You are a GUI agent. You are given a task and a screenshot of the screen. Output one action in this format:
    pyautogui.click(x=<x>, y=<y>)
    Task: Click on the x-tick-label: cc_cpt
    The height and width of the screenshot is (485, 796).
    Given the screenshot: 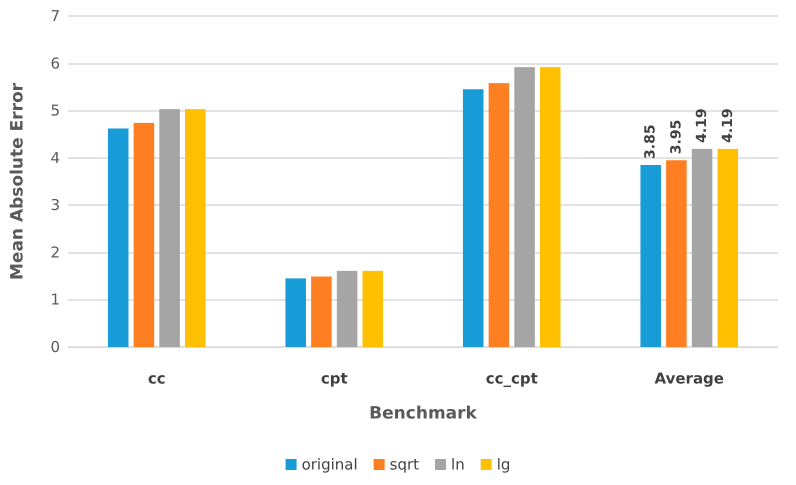 What is the action you would take?
    pyautogui.click(x=512, y=379)
    